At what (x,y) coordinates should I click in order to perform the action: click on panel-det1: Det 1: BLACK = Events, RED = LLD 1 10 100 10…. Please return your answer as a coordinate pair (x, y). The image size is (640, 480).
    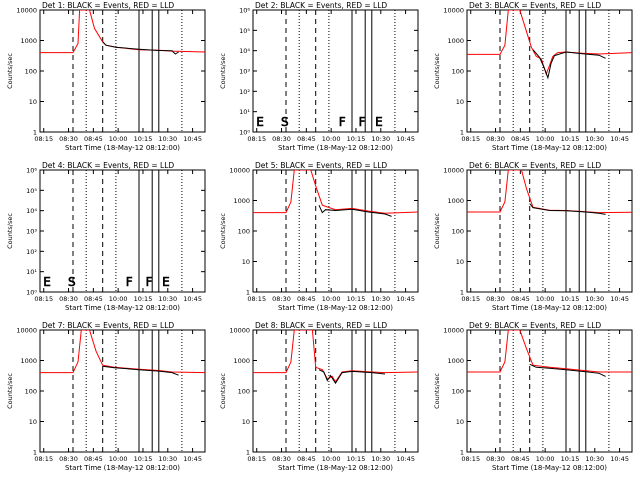
    Looking at the image, I should click on (106, 76).